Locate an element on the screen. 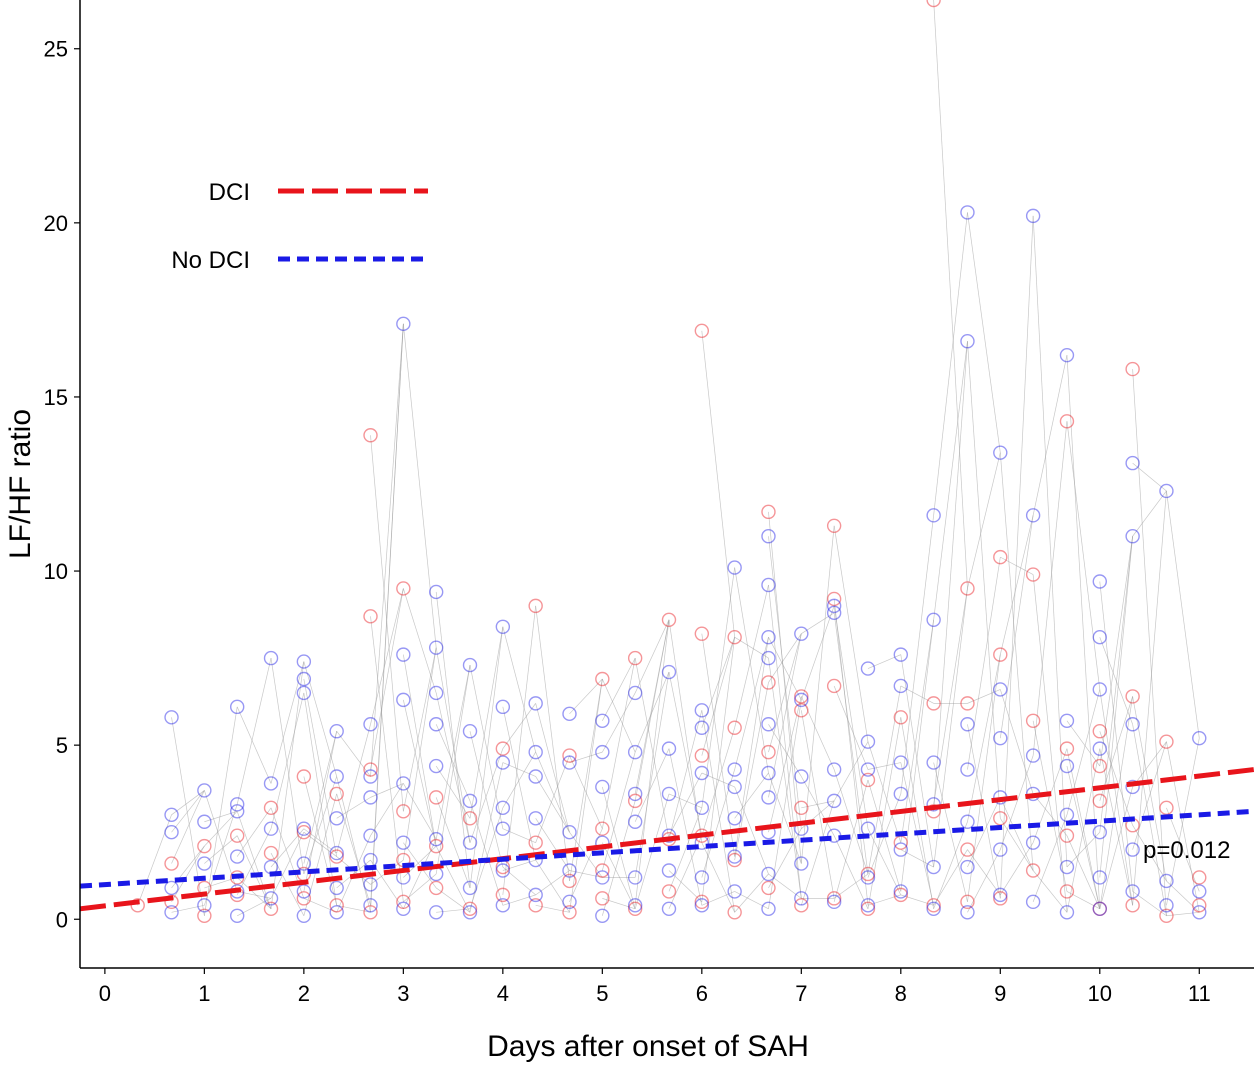 The width and height of the screenshot is (1257, 1066). y-tick-label: 15 is located at coordinates (56, 397).